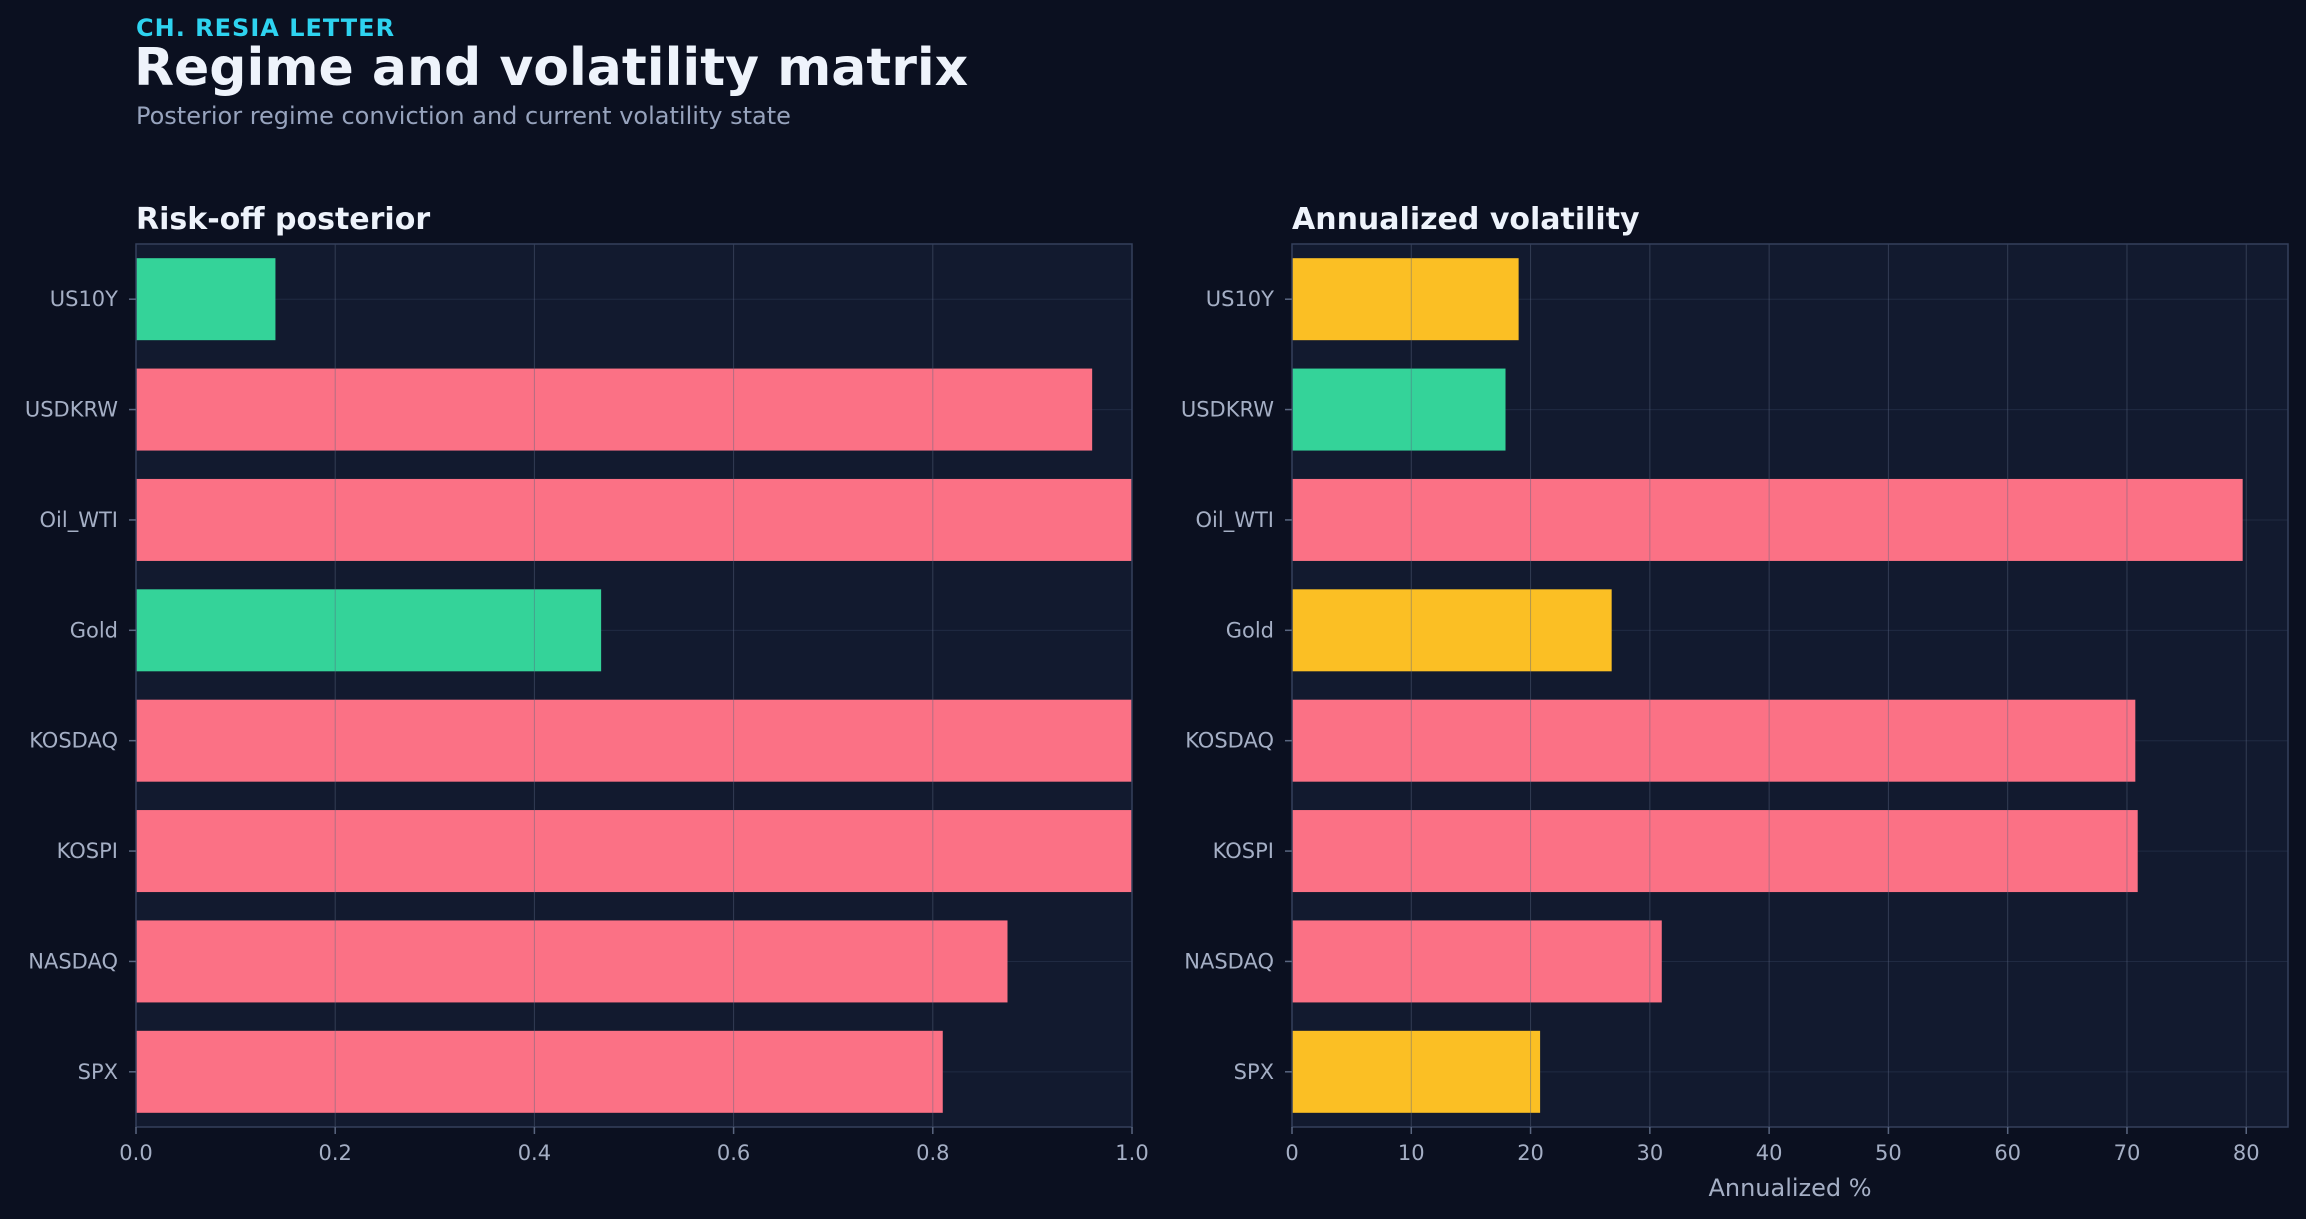  What do you see at coordinates (283, 219) in the screenshot?
I see `risk-off-panel-title: Risk-off posterior` at bounding box center [283, 219].